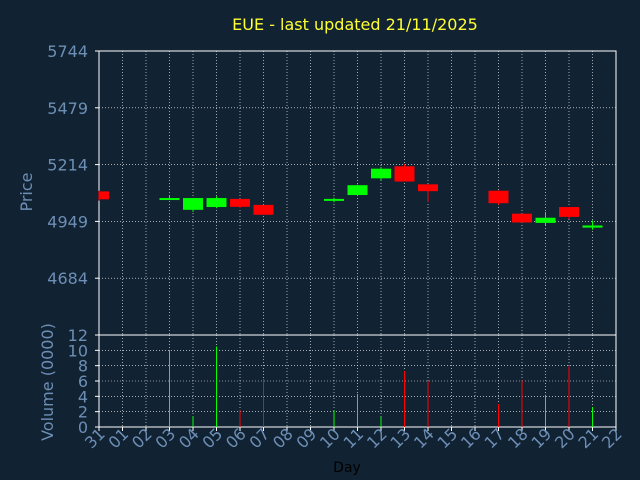 This screenshot has width=640, height=480. Describe the element at coordinates (78, 335) in the screenshot. I see `volume-tick-label: 12` at that location.